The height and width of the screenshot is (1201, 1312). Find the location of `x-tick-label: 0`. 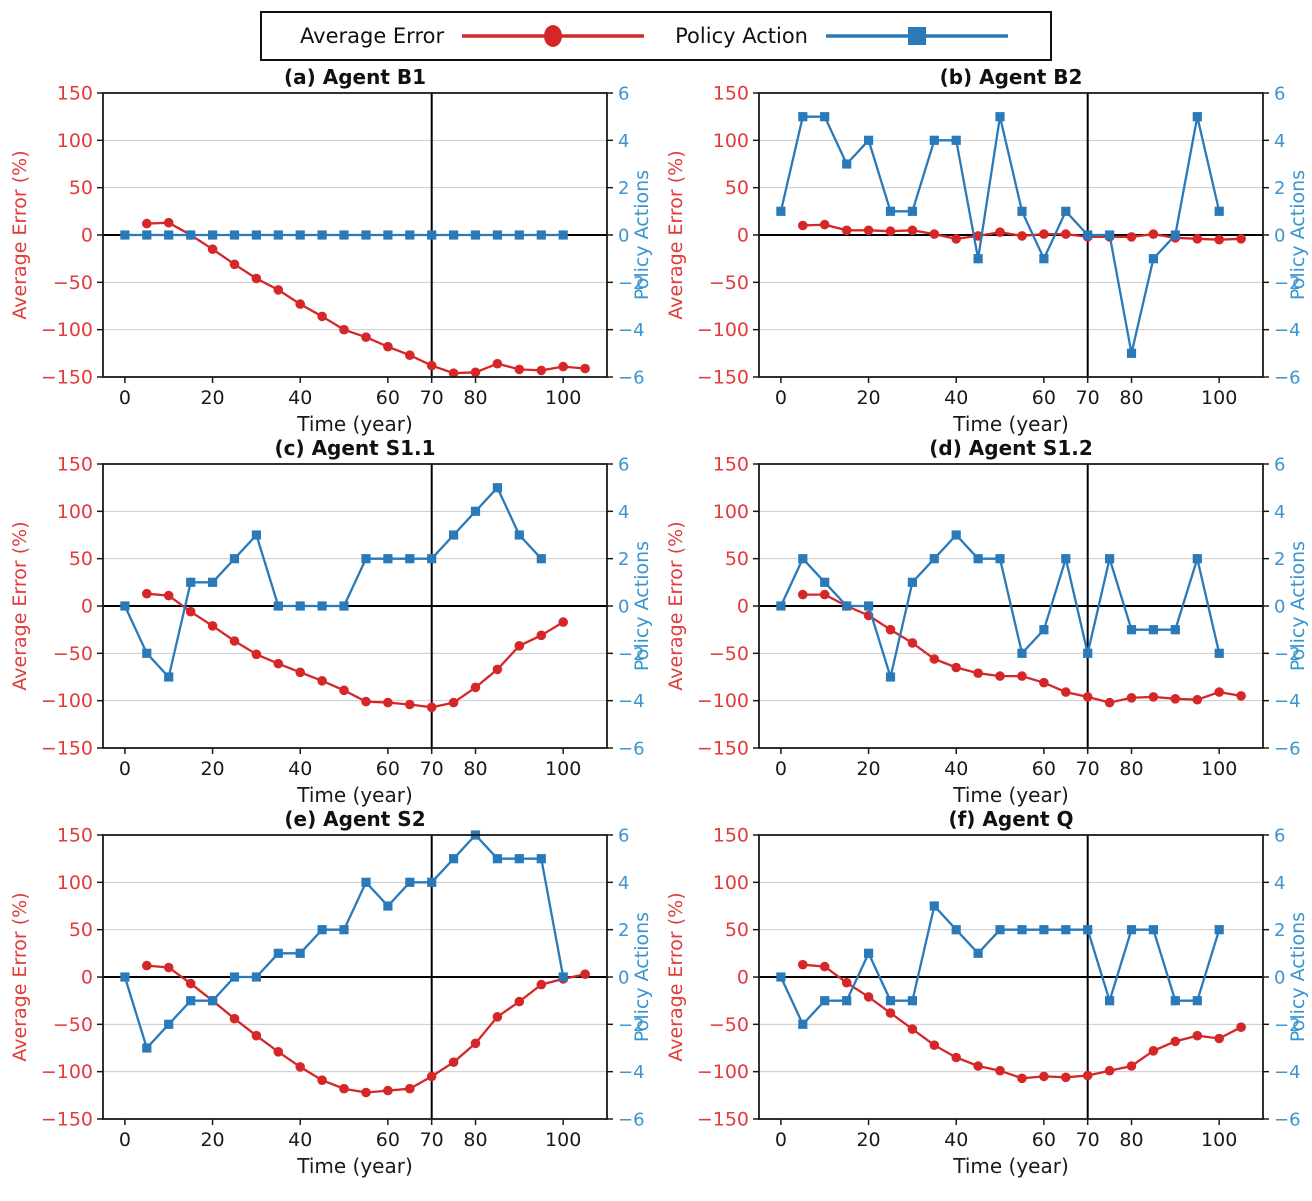

x-tick-label: 0 is located at coordinates (781, 769).